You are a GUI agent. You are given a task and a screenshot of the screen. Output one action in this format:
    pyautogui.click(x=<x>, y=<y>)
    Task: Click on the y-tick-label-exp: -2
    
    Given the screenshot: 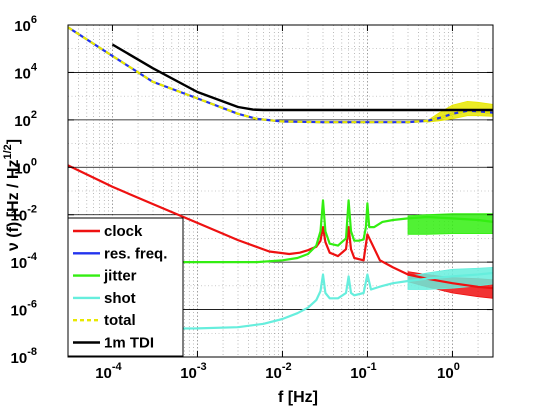 What is the action you would take?
    pyautogui.click(x=32, y=210)
    